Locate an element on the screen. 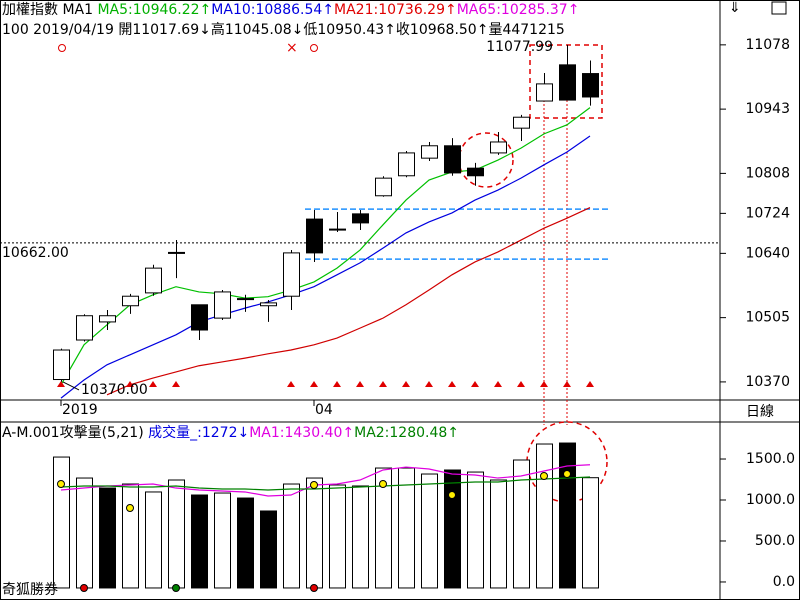  header-segment: MA21:10736.29↑ is located at coordinates (395, 10).